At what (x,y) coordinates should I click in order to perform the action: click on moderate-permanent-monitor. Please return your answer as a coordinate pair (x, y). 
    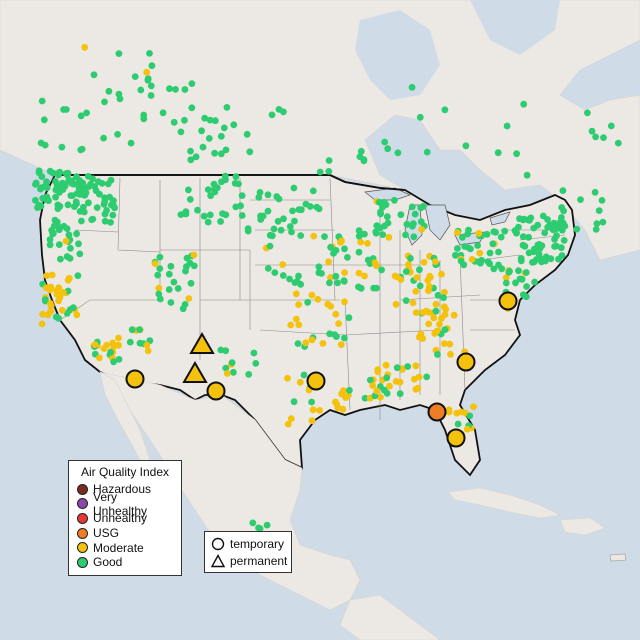
    Looking at the image, I should click on (202, 343).